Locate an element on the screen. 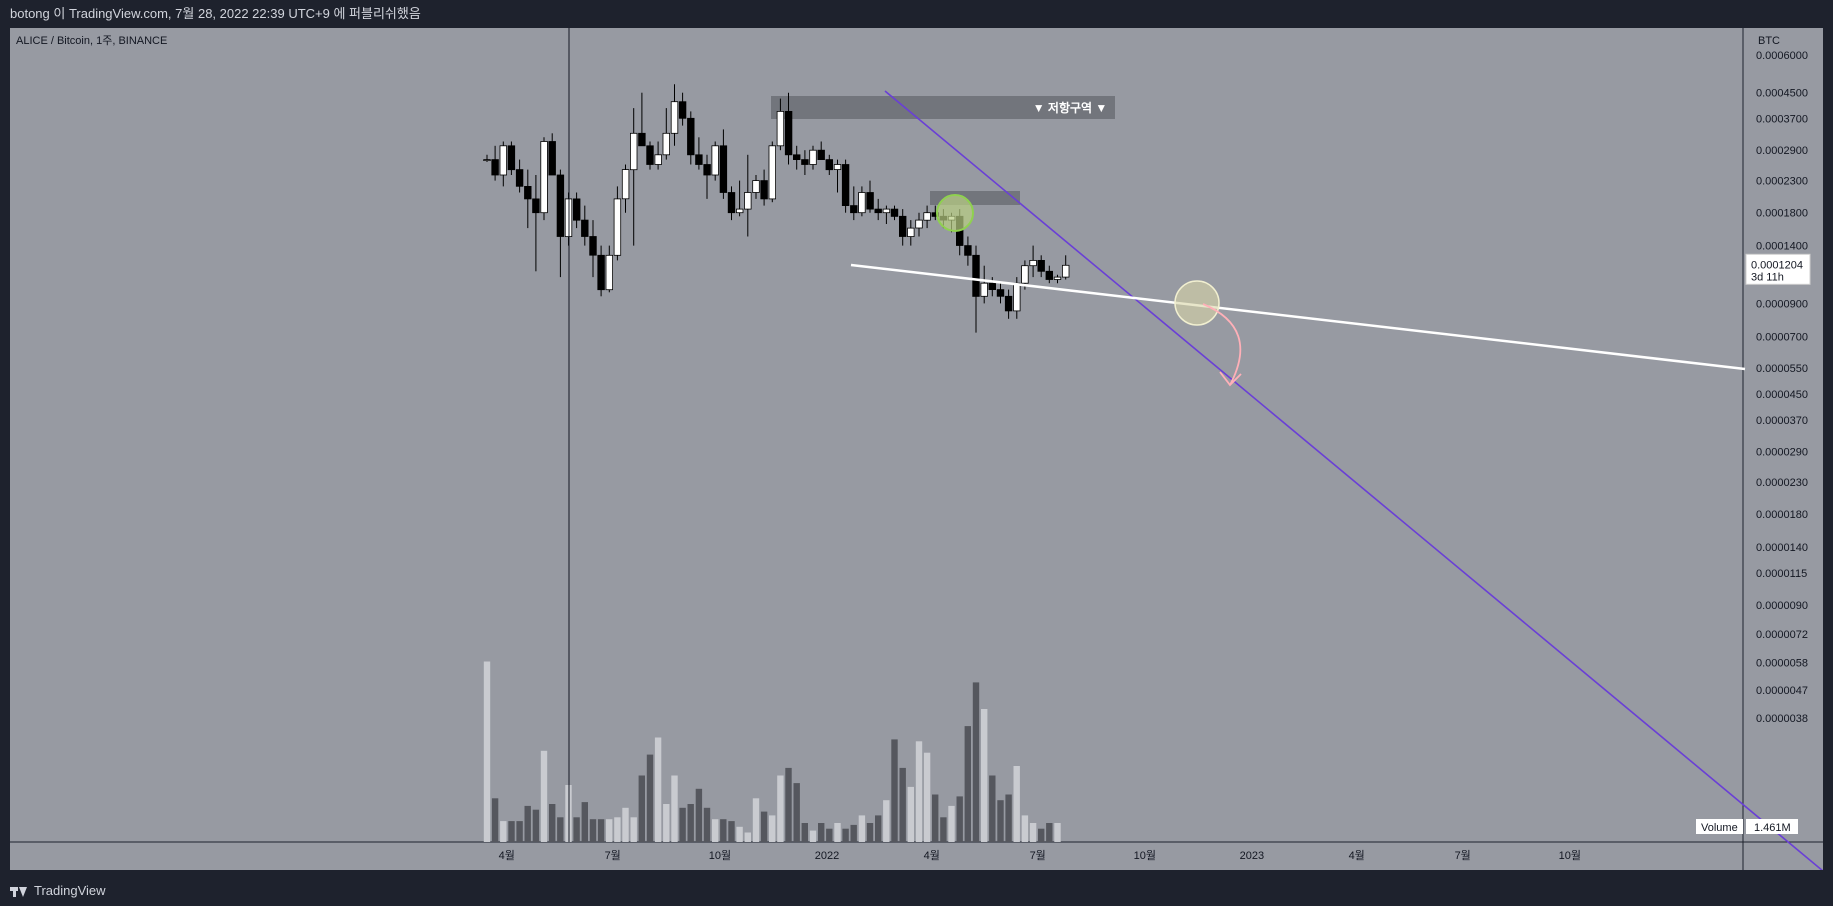 Image resolution: width=1833 pixels, height=906 pixels. volume-value-badge is located at coordinates (1772, 826).